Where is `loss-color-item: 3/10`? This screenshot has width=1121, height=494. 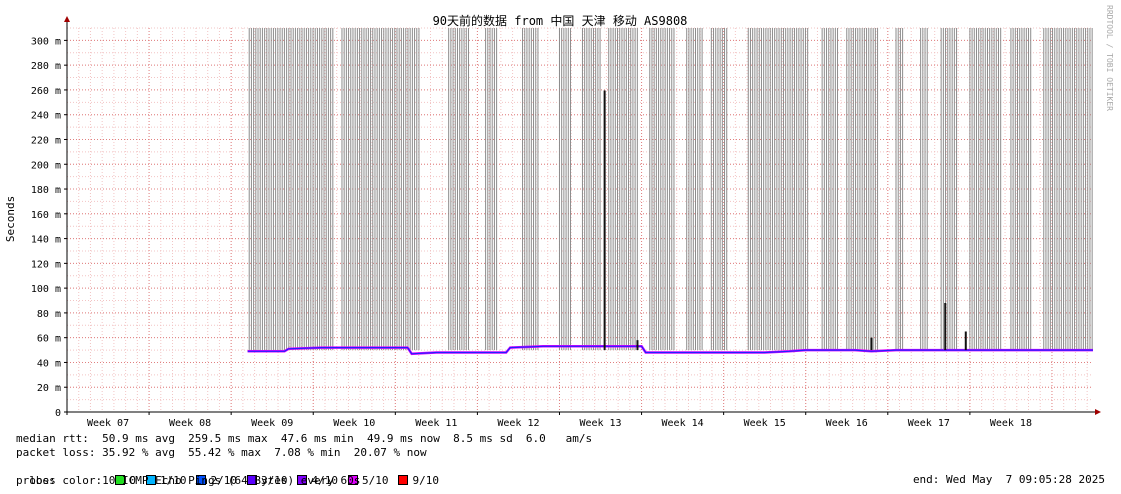
loss-color-item: 3/10 is located at coordinates (267, 480).